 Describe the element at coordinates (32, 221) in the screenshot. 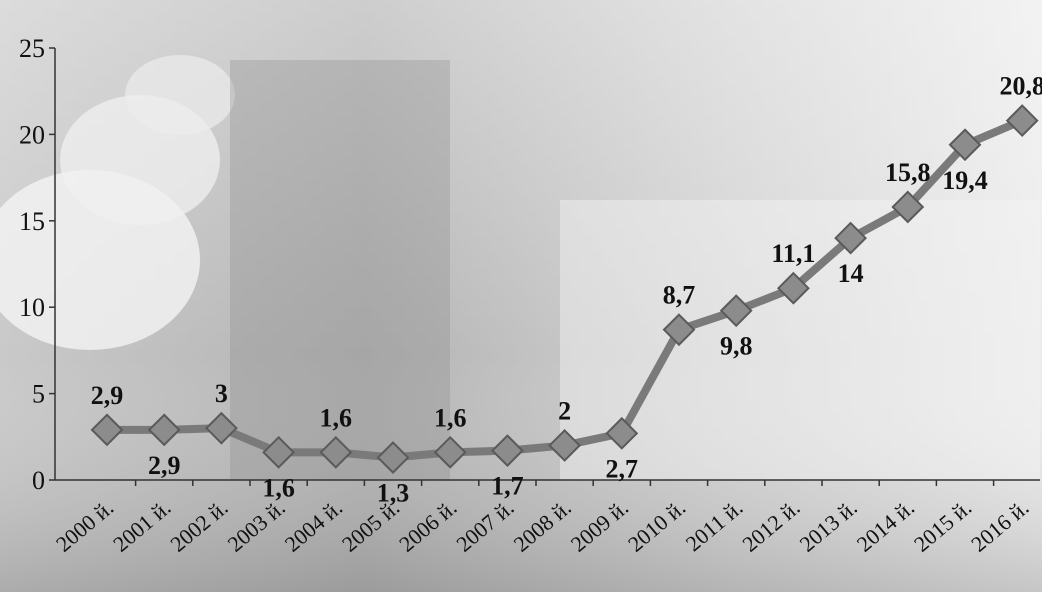

I see `y-tick-label: 15` at that location.